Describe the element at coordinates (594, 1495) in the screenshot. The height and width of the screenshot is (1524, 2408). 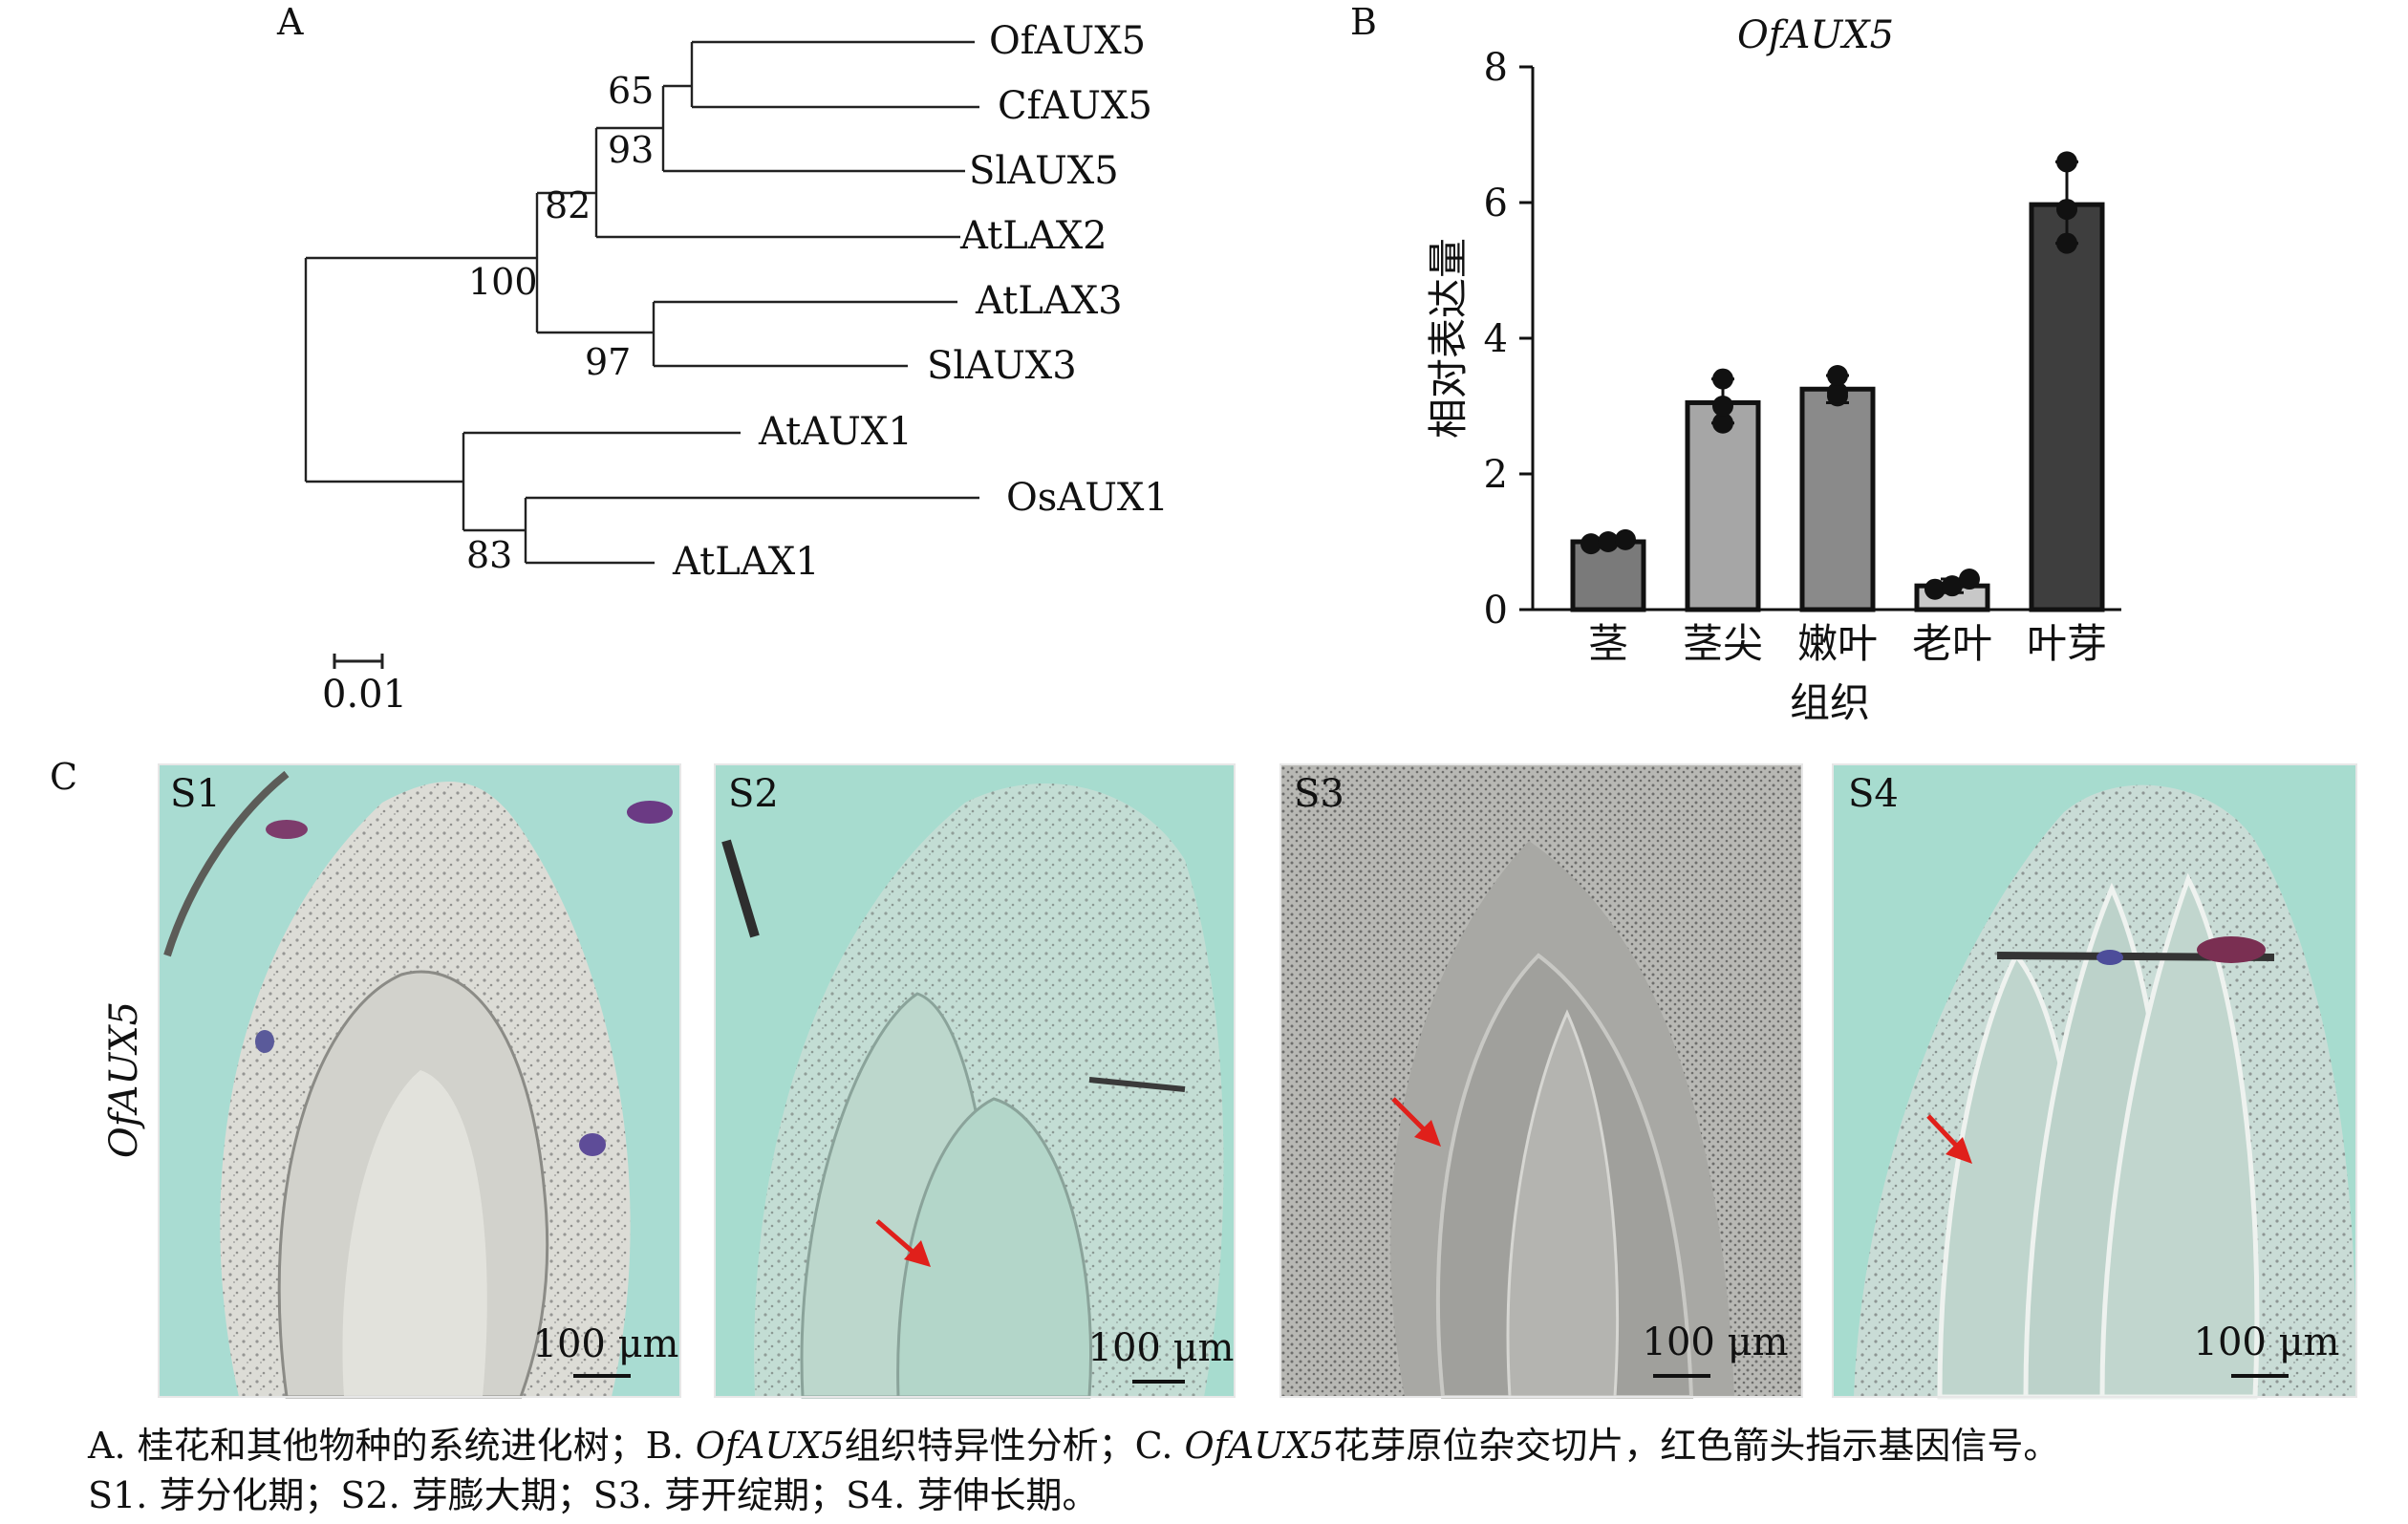
I see `figure-caption-line-2: S1. 芽分化期；S2. 芽膨大期；S3. 芽开绽期；S4. 芽伸长期。` at that location.